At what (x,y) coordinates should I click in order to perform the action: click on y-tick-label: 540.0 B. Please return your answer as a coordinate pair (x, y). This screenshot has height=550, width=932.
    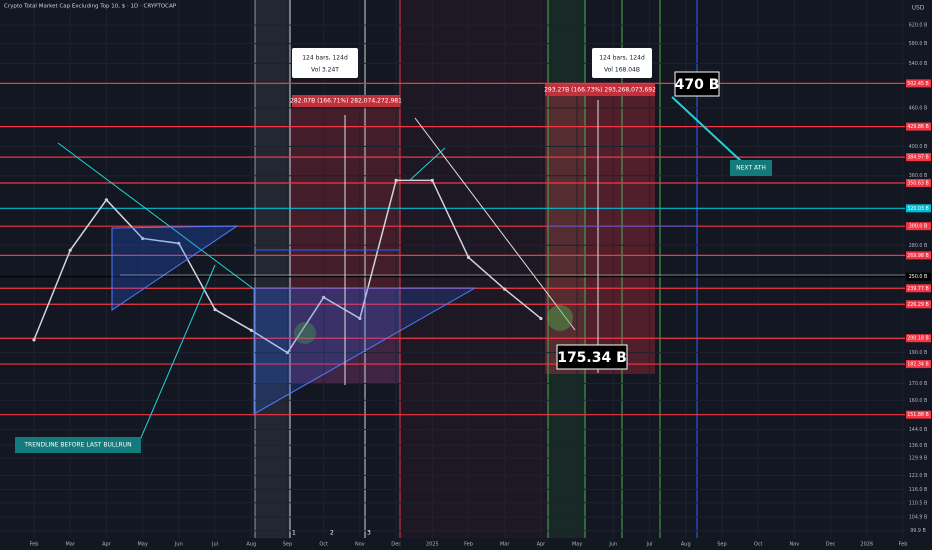
    Looking at the image, I should click on (918, 64).